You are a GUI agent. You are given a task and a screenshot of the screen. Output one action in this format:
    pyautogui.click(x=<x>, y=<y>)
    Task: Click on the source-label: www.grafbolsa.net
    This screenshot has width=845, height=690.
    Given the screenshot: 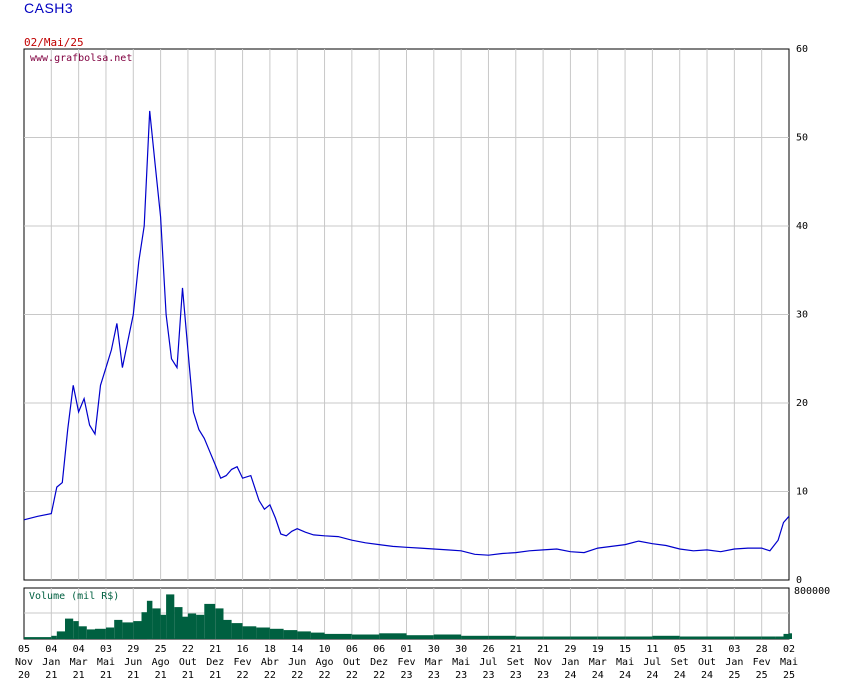 What is the action you would take?
    pyautogui.click(x=81, y=58)
    